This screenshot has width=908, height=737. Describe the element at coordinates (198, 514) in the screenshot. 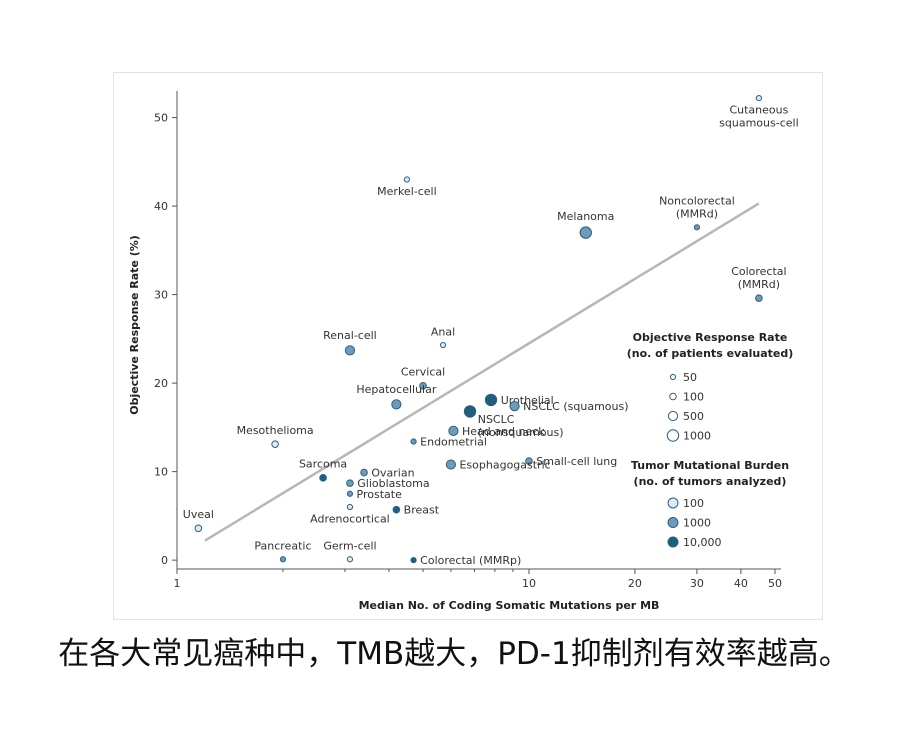

I see `point-label: Uveal` at that location.